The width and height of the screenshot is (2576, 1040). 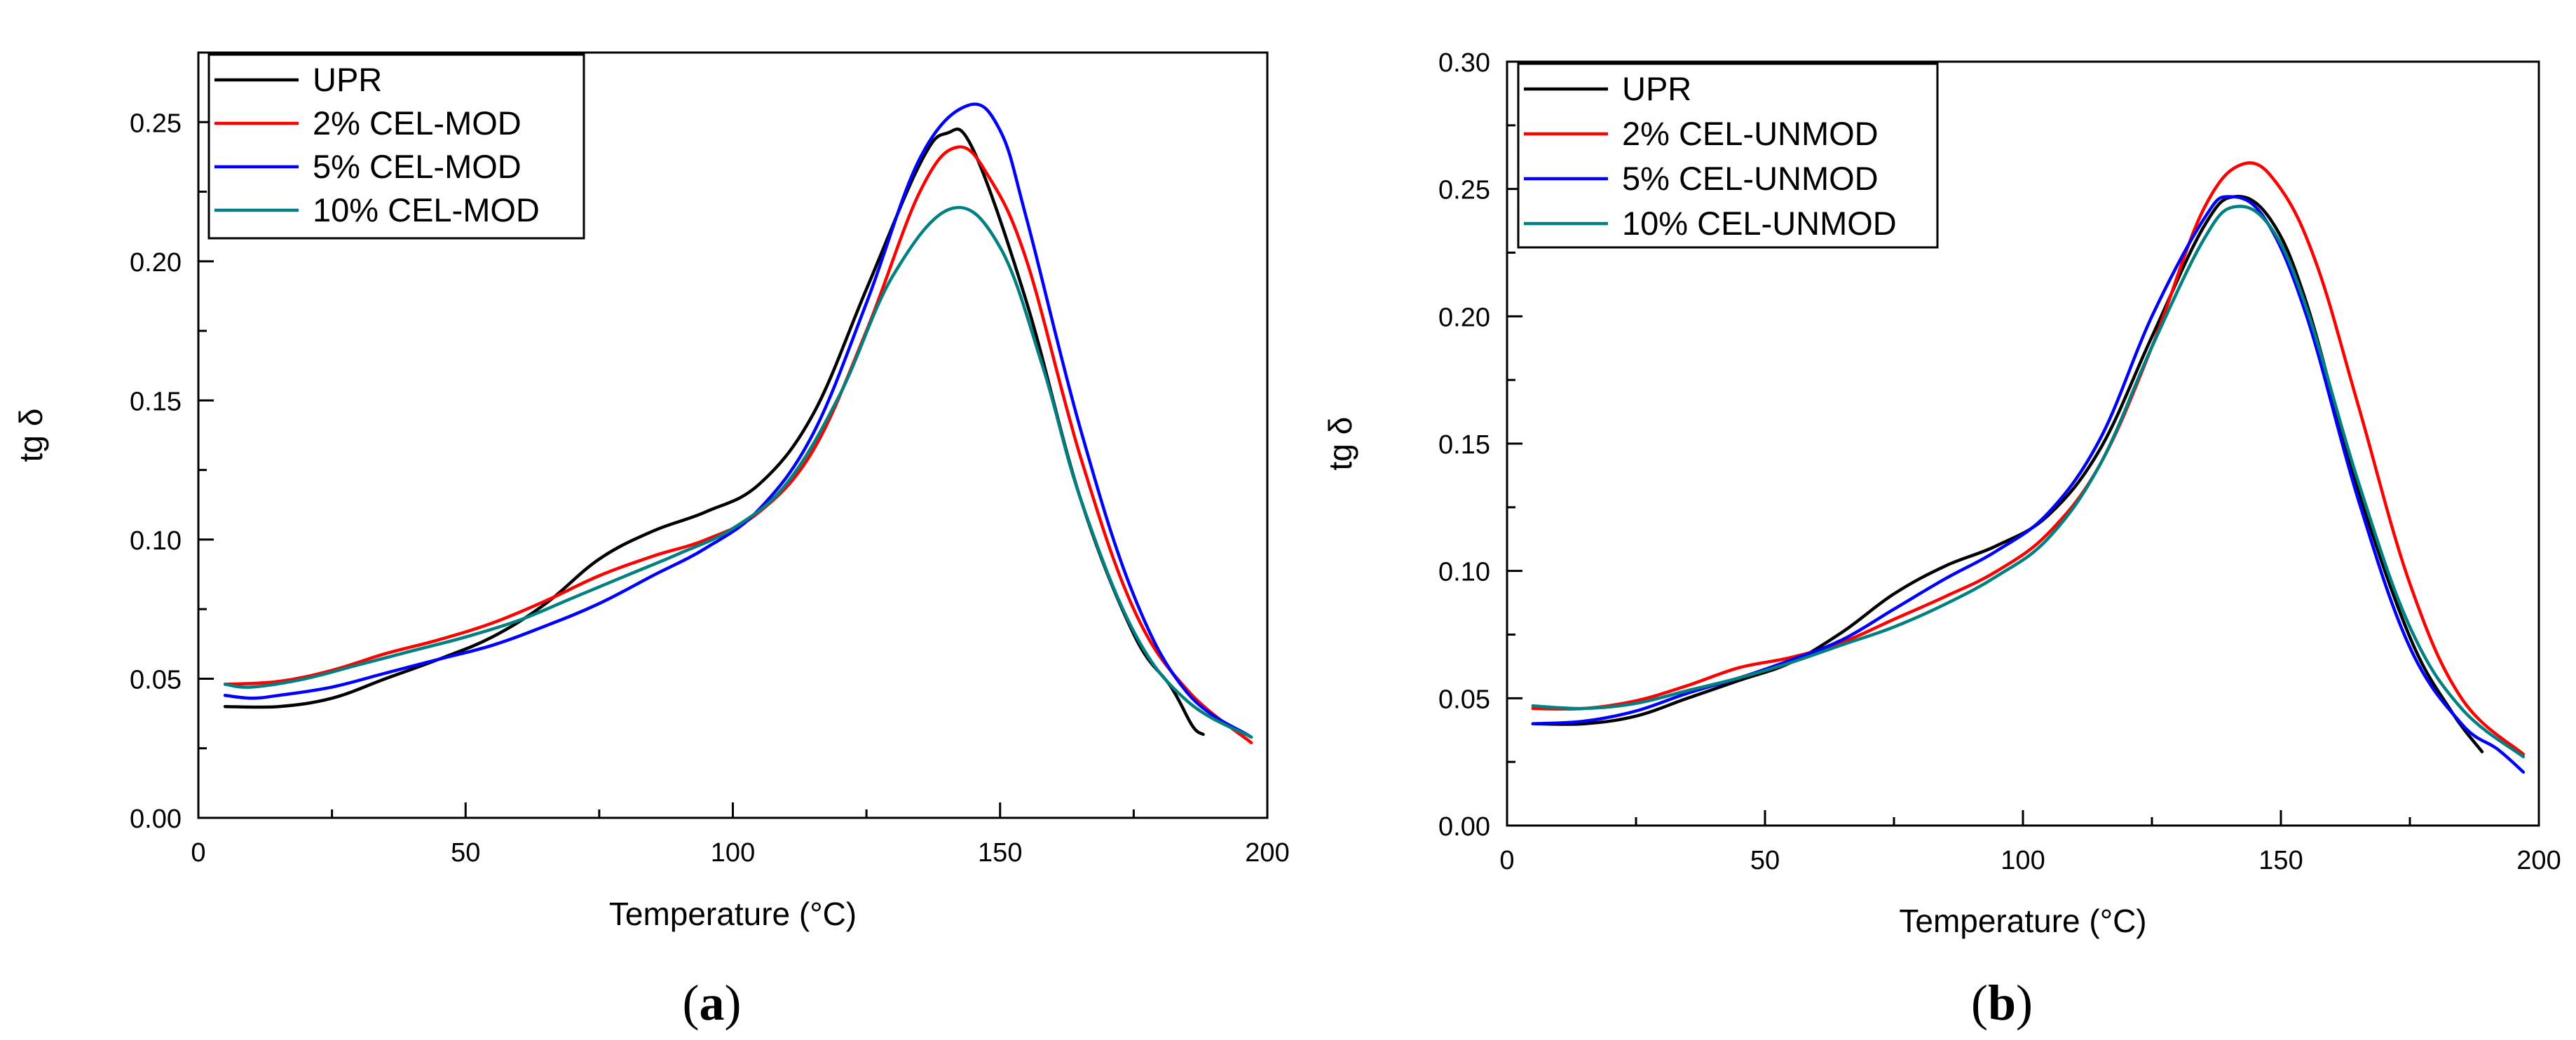 I want to click on legend: UPR 2% CEL-UNMOD 5% CEL-UNMOD 10% CEL-UNMOD, so click(x=1728, y=155).